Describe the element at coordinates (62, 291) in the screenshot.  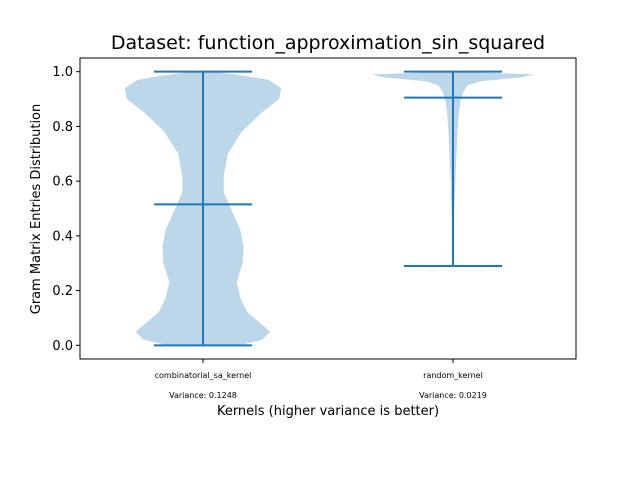
I see `y-tick-label: 0.2` at that location.